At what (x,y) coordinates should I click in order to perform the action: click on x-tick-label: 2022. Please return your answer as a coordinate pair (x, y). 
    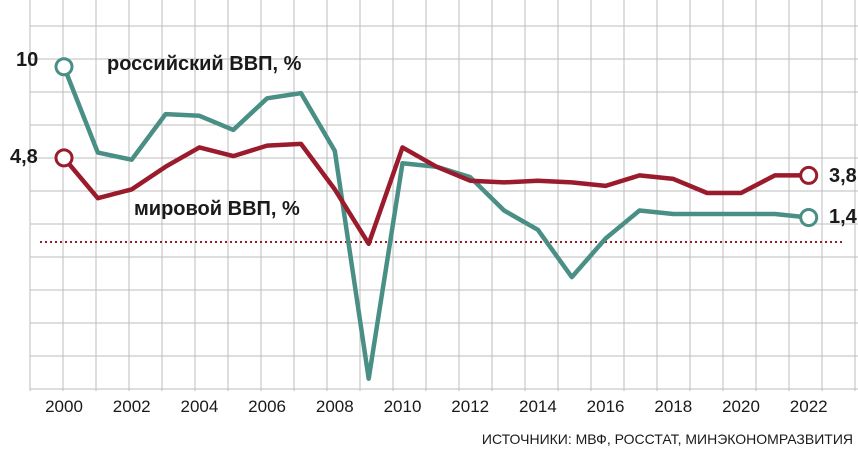
    Looking at the image, I should click on (809, 406).